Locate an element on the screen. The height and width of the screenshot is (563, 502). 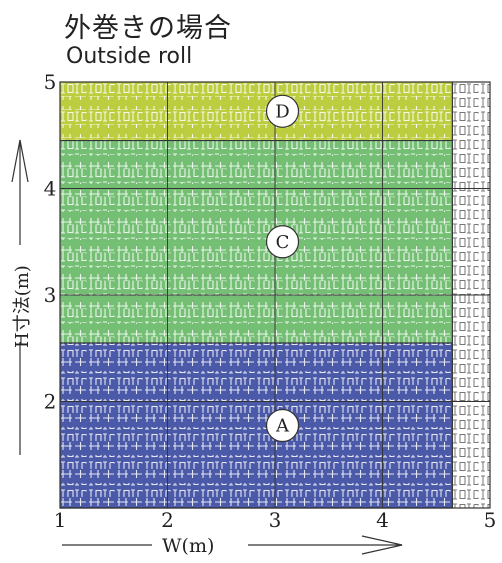
region-label-c: C is located at coordinates (282, 242).